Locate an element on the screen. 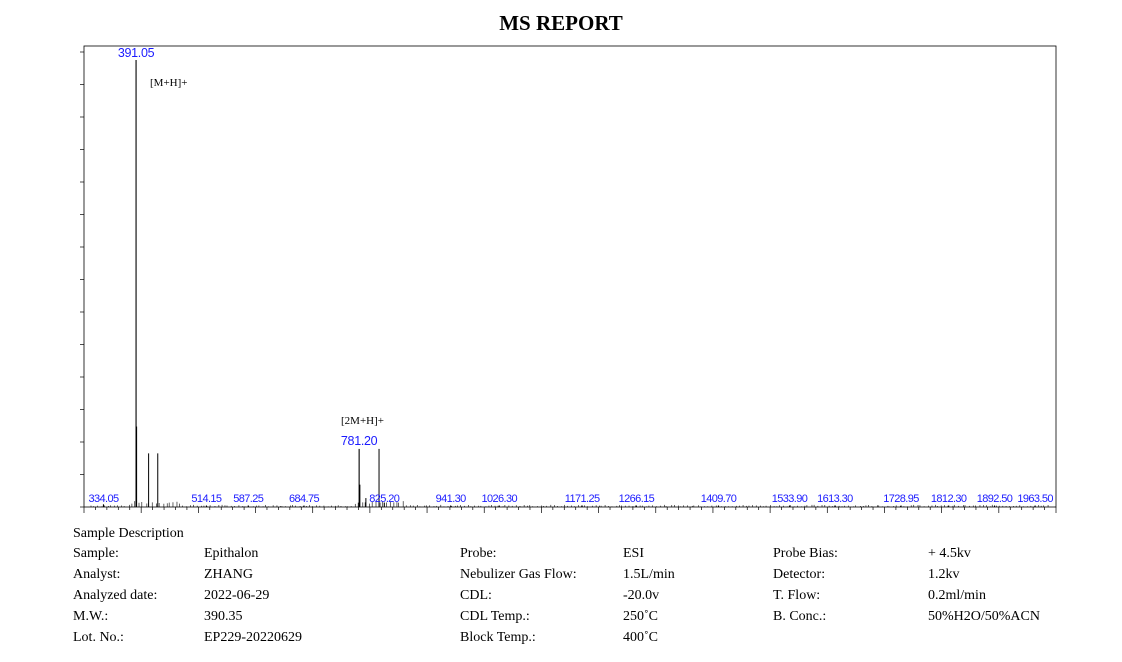 The image size is (1122, 662). peak-label: 1812.30 is located at coordinates (949, 499).